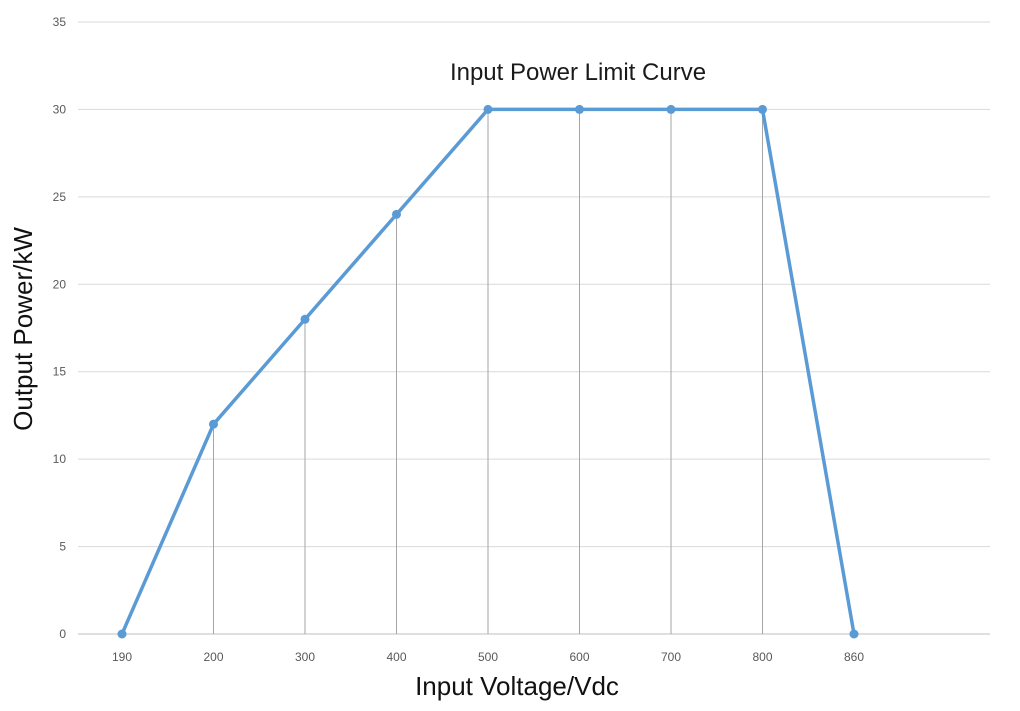  What do you see at coordinates (517, 686) in the screenshot?
I see `x-axis-label: Input Voltage/Vdc` at bounding box center [517, 686].